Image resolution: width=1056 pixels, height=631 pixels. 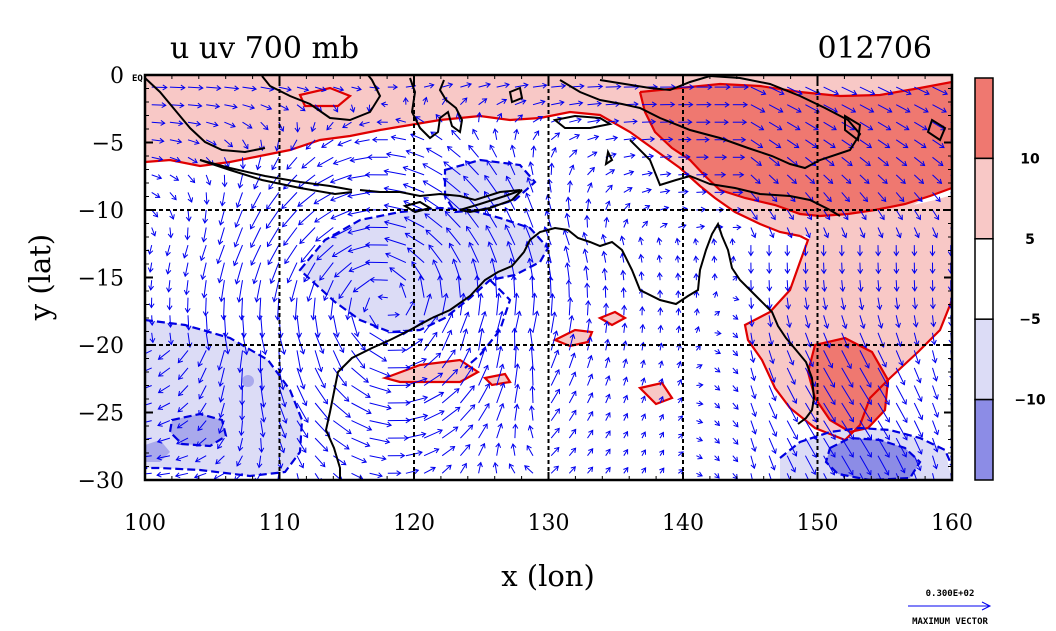 I want to click on negative-contour, so click(x=488, y=324).